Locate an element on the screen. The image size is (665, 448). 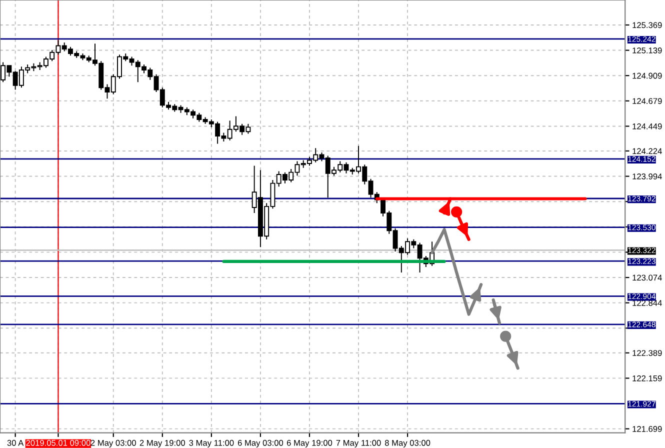
x-tick-label: 3 May 11:00 is located at coordinates (211, 444).